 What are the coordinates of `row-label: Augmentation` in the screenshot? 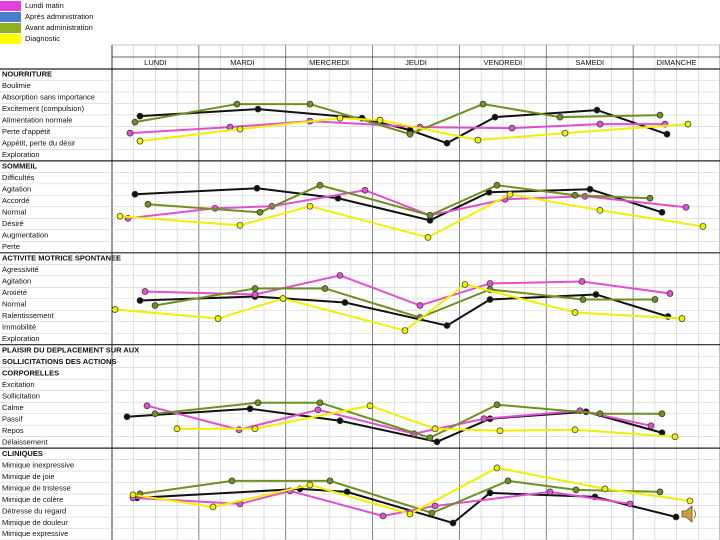 It's located at (25, 235).